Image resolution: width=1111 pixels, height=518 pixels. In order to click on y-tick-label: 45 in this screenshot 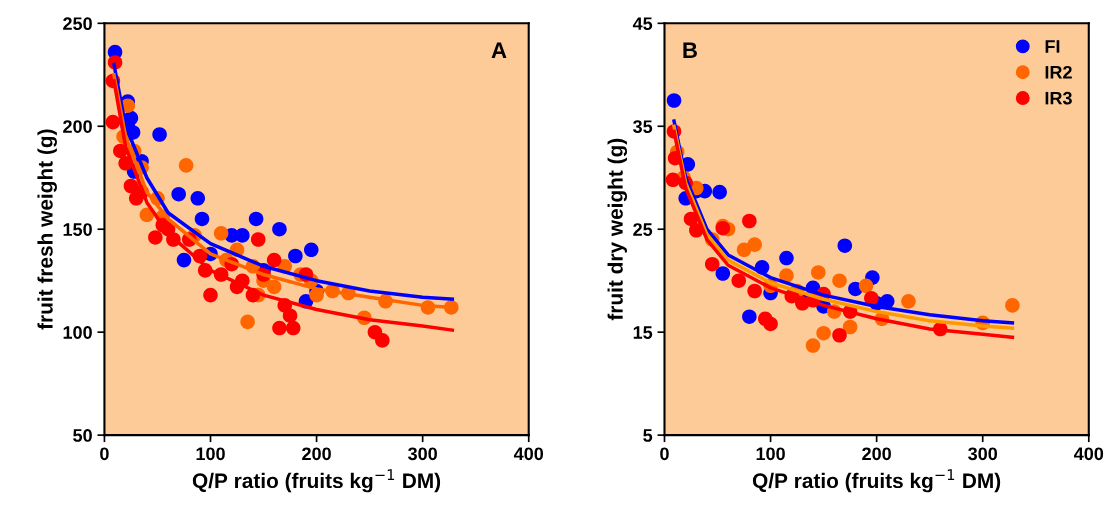, I will do `click(642, 24)`.